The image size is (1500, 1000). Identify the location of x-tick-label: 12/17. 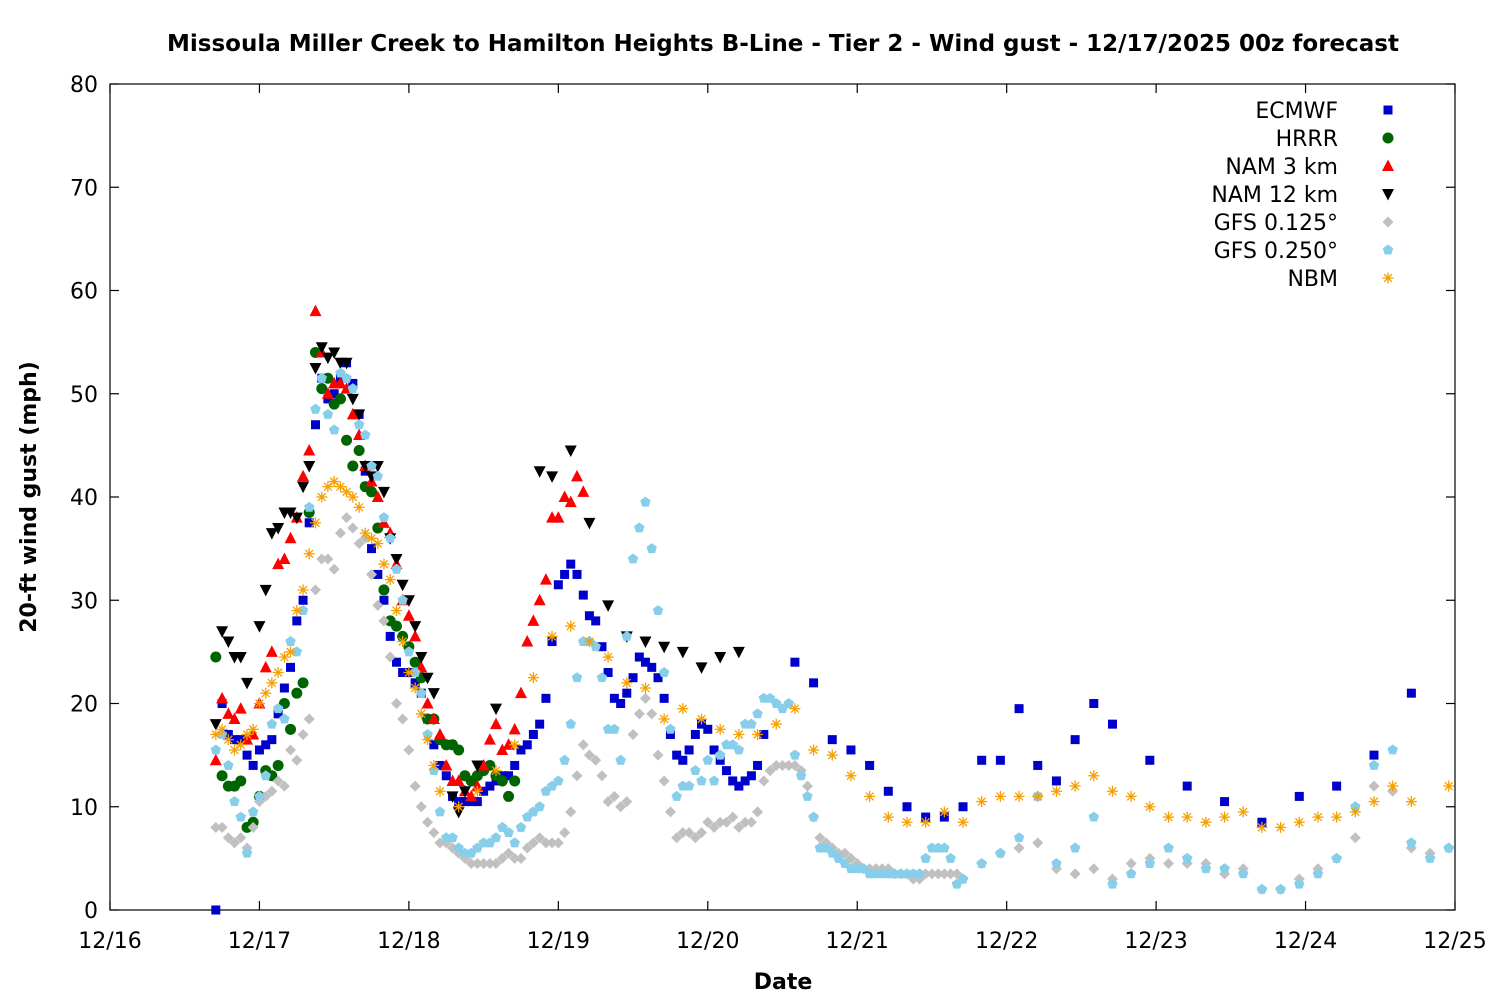
(259, 941).